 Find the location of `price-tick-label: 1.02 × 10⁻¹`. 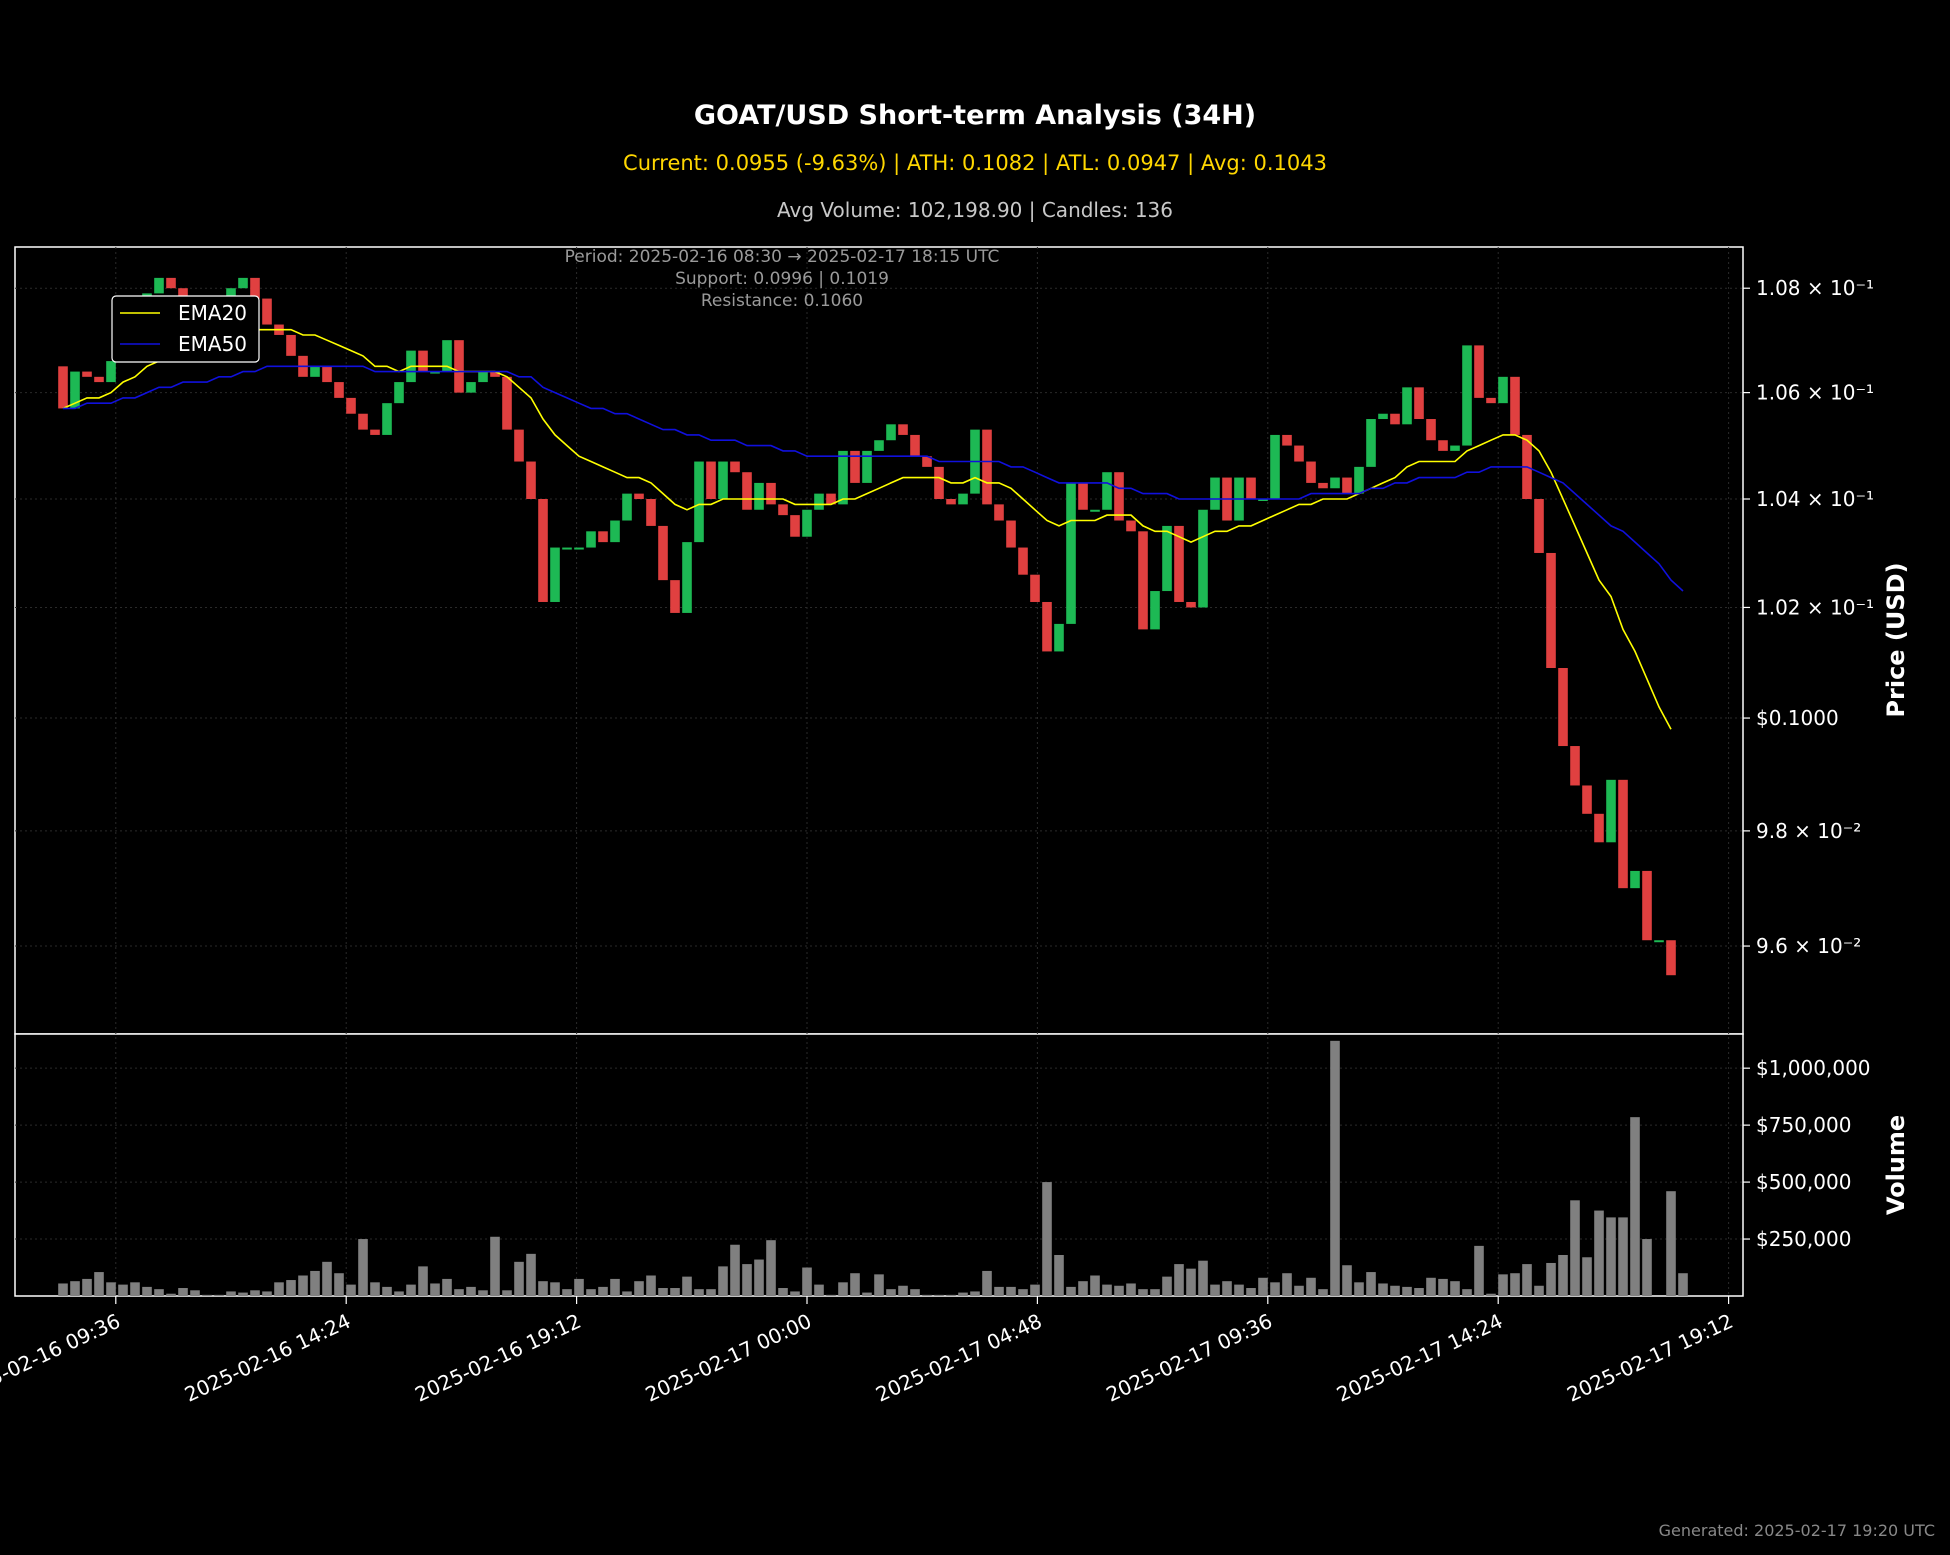

price-tick-label: 1.02 × 10⁻¹ is located at coordinates (1815, 607).